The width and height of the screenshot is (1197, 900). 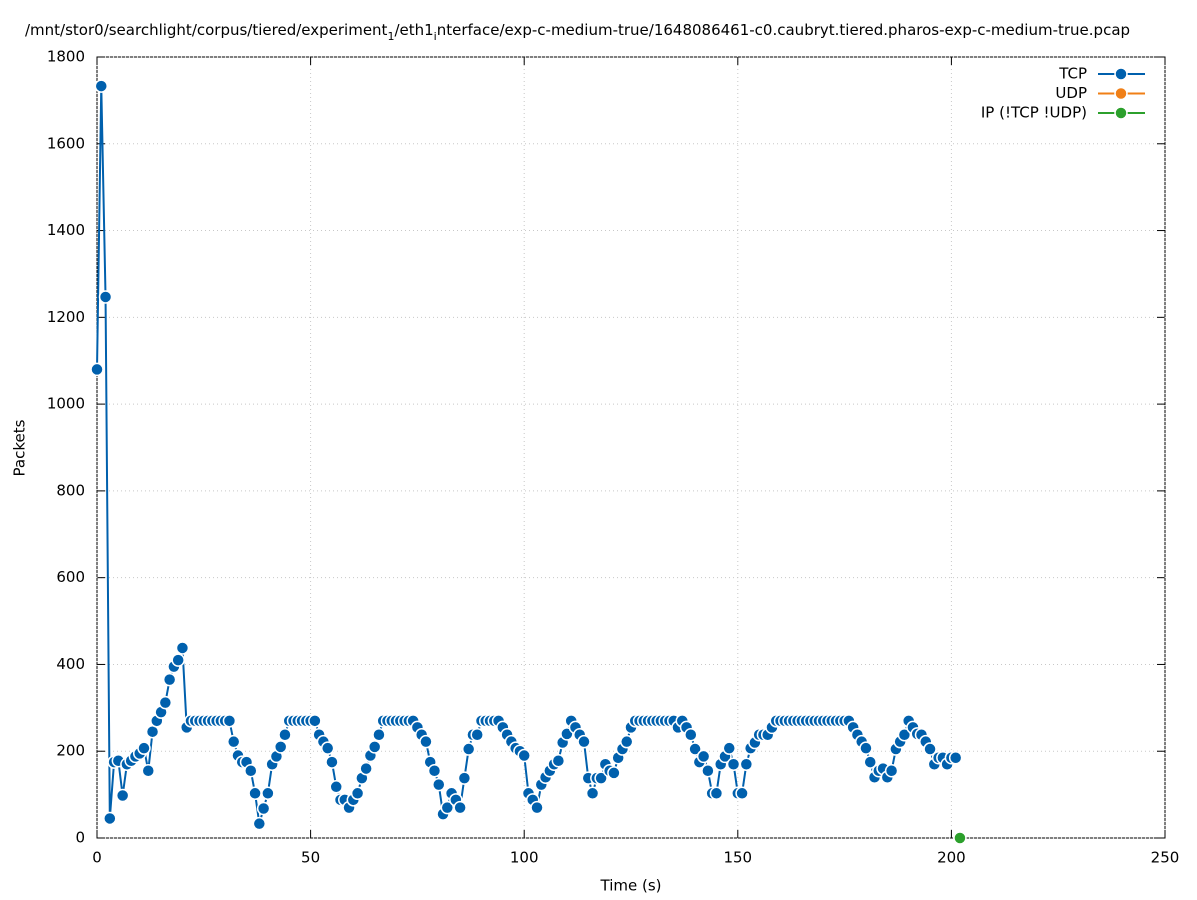 I want to click on legend-label: TCP, so click(x=1072, y=74).